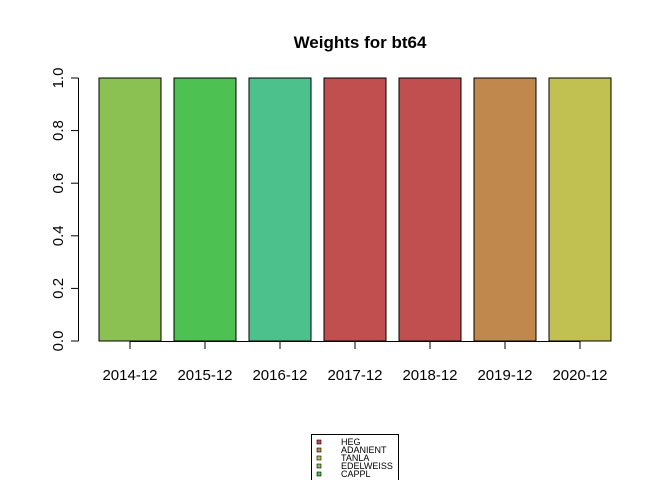  Describe the element at coordinates (429, 375) in the screenshot. I see `x-tick-label: 2018-12` at that location.